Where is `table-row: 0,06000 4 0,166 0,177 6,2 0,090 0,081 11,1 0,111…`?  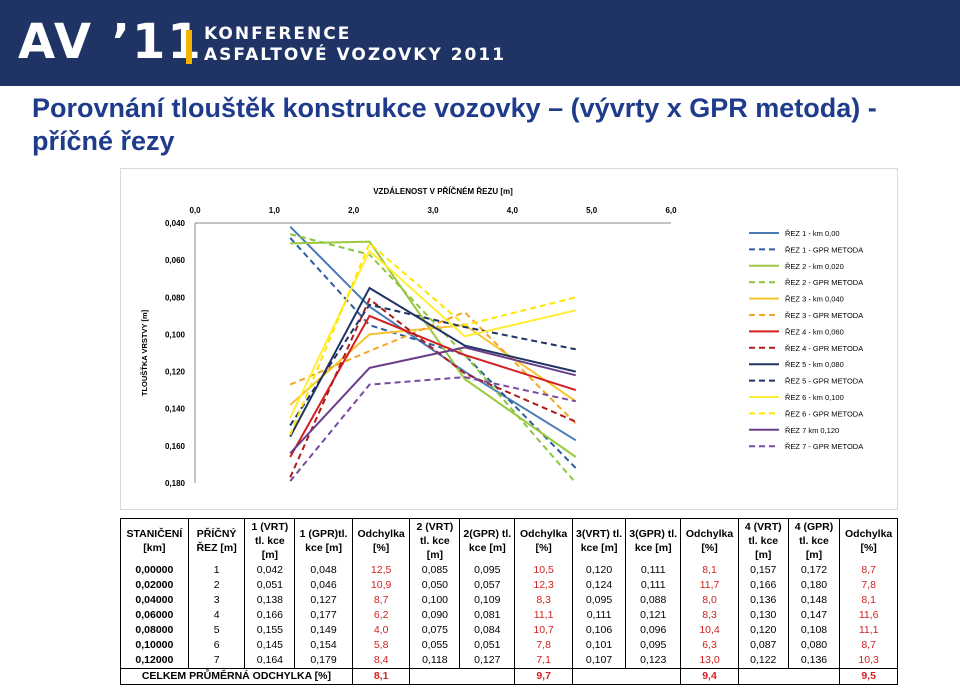
table-row: 0,06000 4 0,166 0,177 6,2 0,090 0,081 11,1 0,111… is located at coordinates (509, 615).